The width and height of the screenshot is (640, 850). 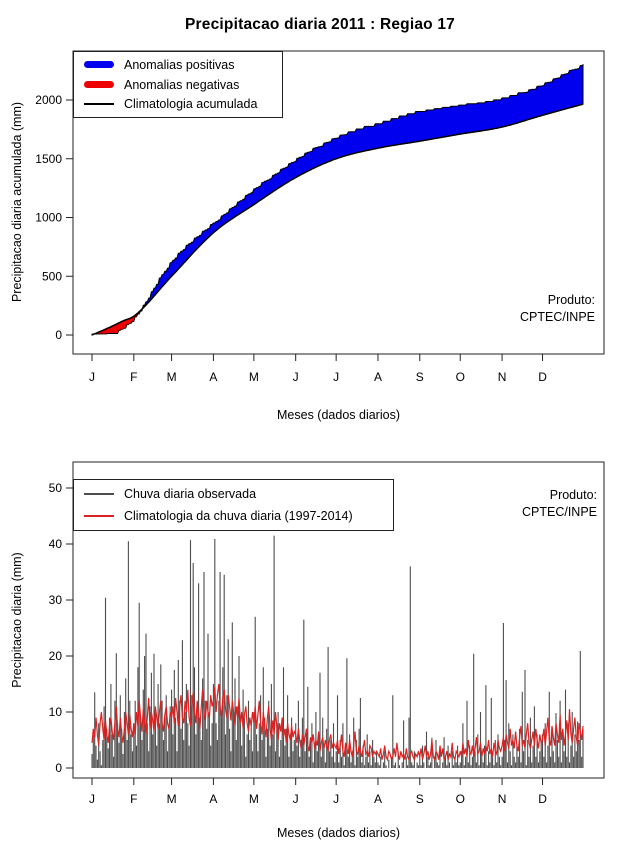 What do you see at coordinates (48, 100) in the screenshot?
I see `y-tick-label: 2000` at bounding box center [48, 100].